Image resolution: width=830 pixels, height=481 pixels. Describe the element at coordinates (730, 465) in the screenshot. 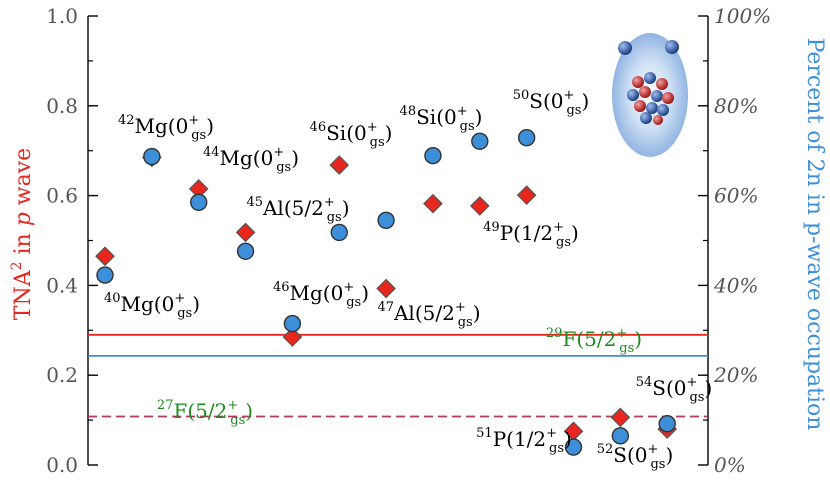

I see `right-tick-label: 0%` at that location.